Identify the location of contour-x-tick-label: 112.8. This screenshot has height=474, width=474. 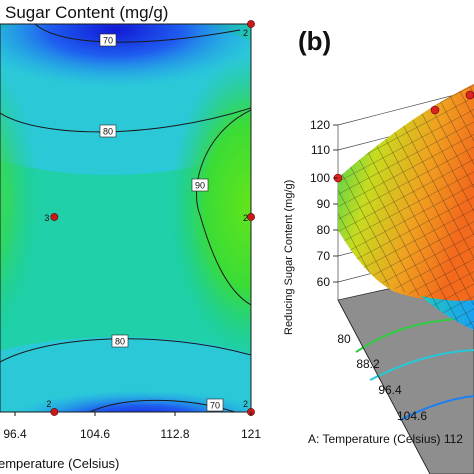
(174, 434).